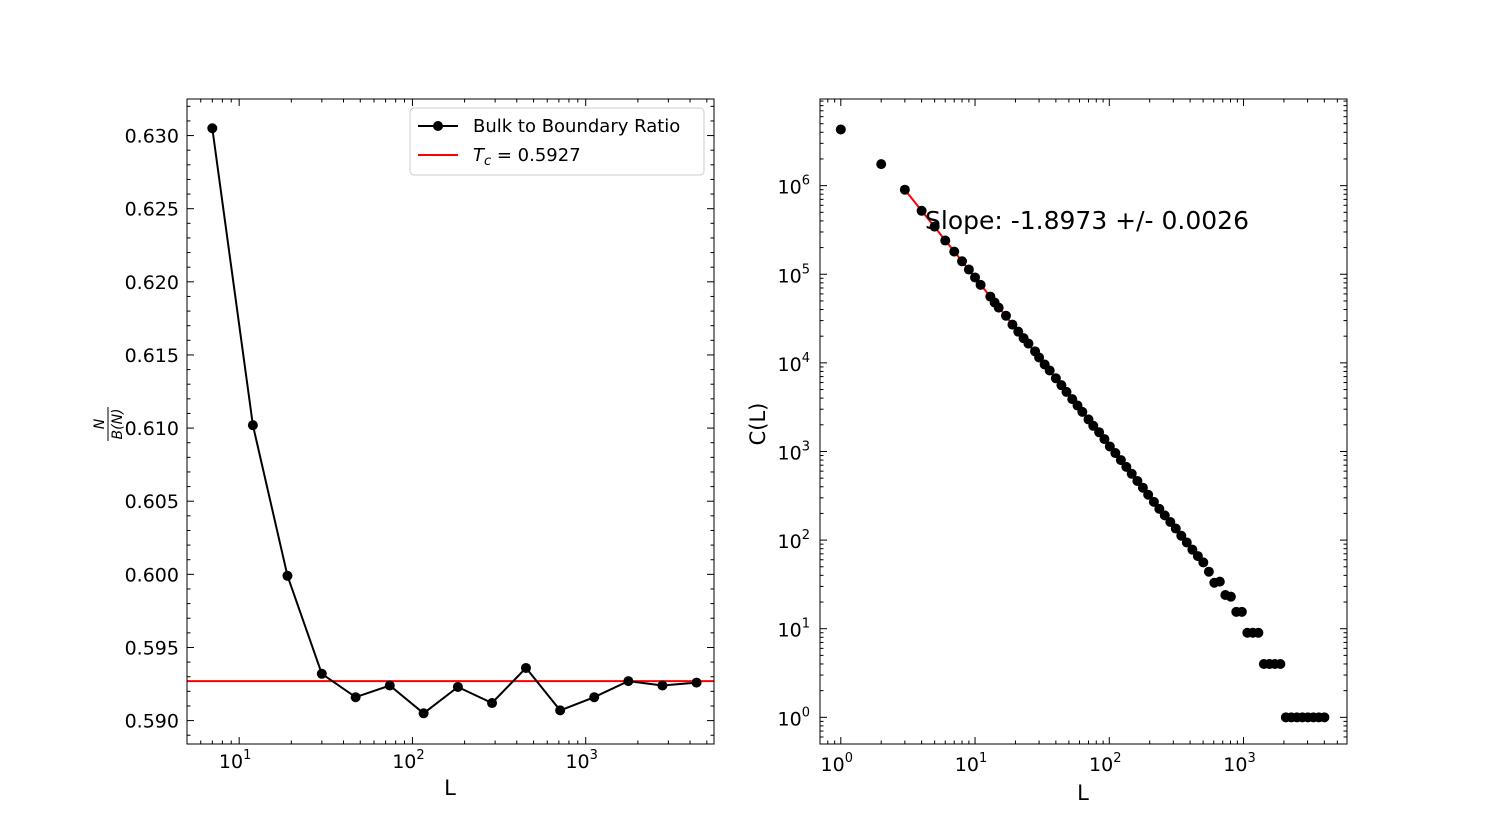 The image size is (1496, 840). I want to click on legend-ref-sub: c, so click(487, 161).